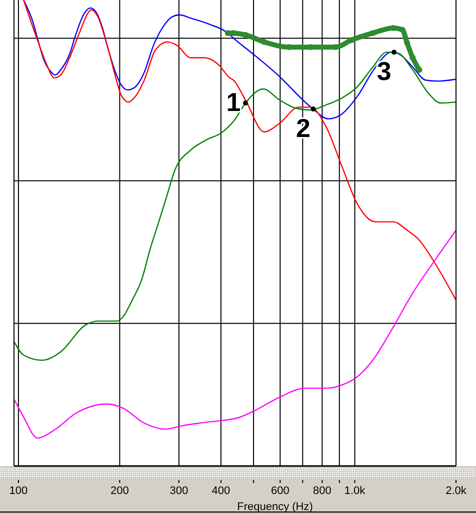 This screenshot has width=476, height=513. Describe the element at coordinates (355, 491) in the screenshot. I see `x-tick-label: 1.0k` at that location.